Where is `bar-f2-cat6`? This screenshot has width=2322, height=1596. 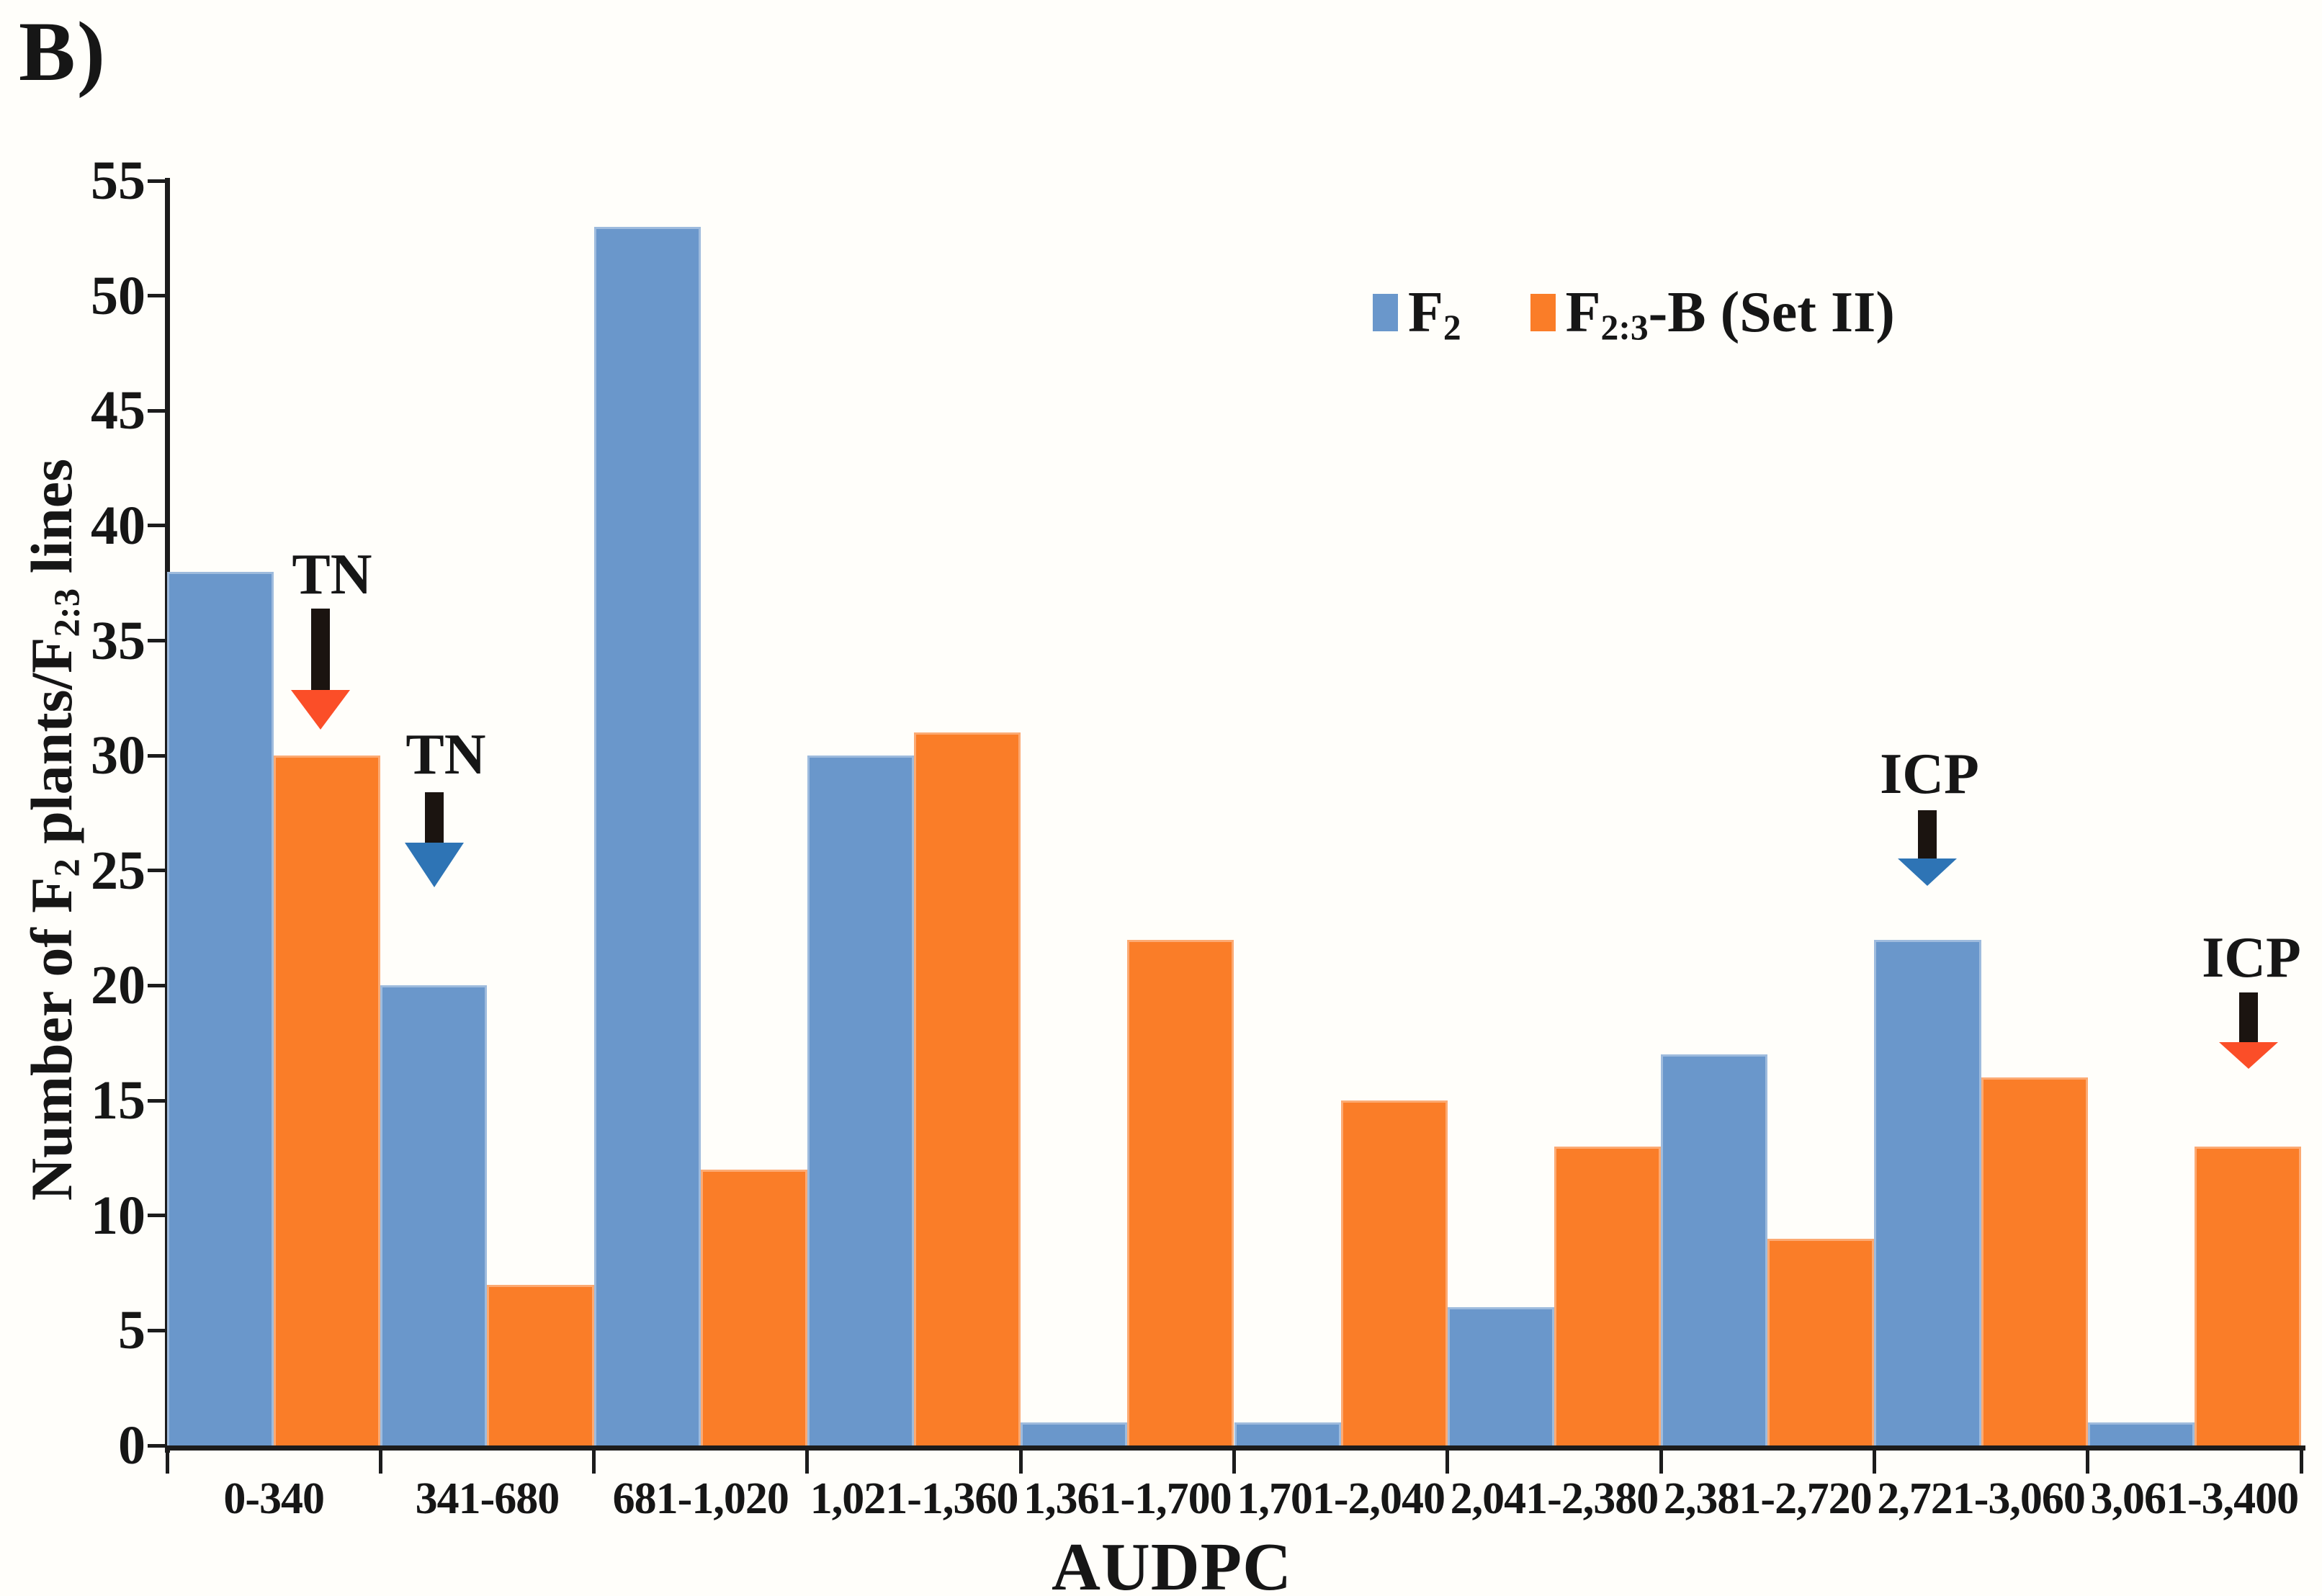
bar-f2-cat6 is located at coordinates (1500, 1376).